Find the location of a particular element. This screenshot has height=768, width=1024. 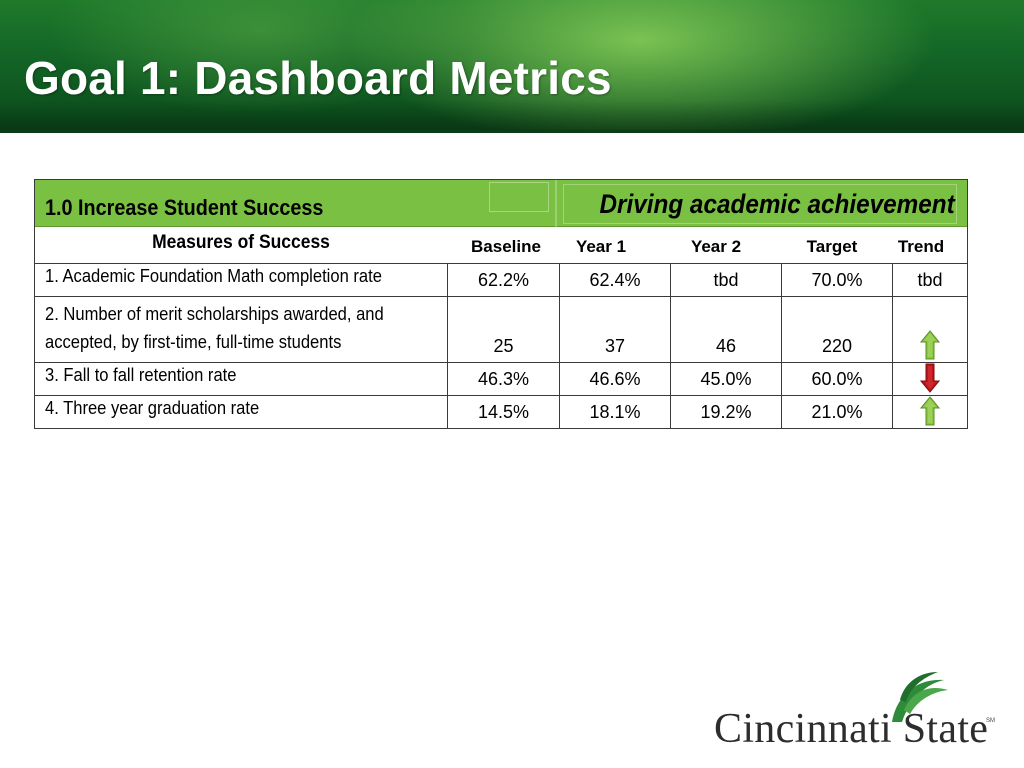

column-header-measures: Measures of Success is located at coordinates (241, 242).